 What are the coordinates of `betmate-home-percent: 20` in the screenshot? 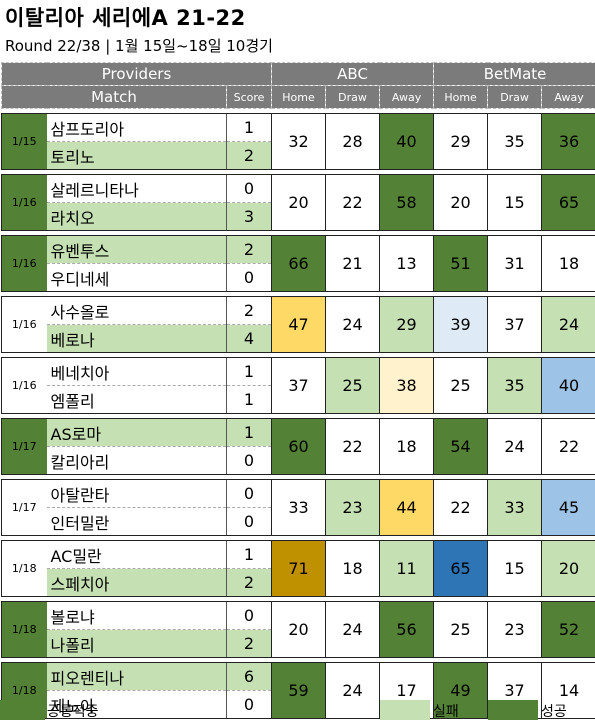 It's located at (461, 202).